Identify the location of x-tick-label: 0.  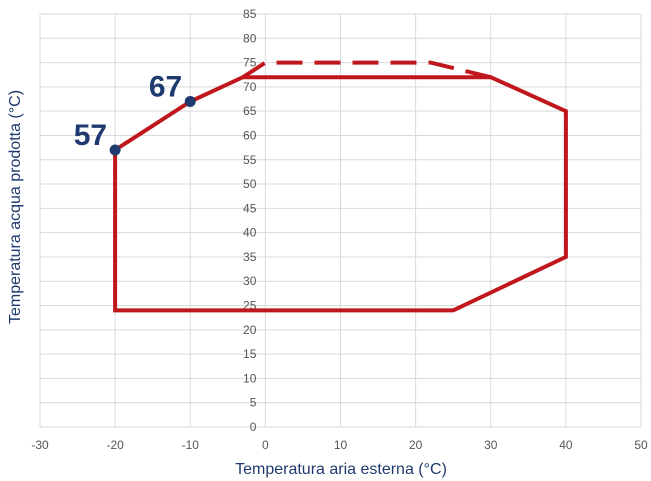
(265, 445).